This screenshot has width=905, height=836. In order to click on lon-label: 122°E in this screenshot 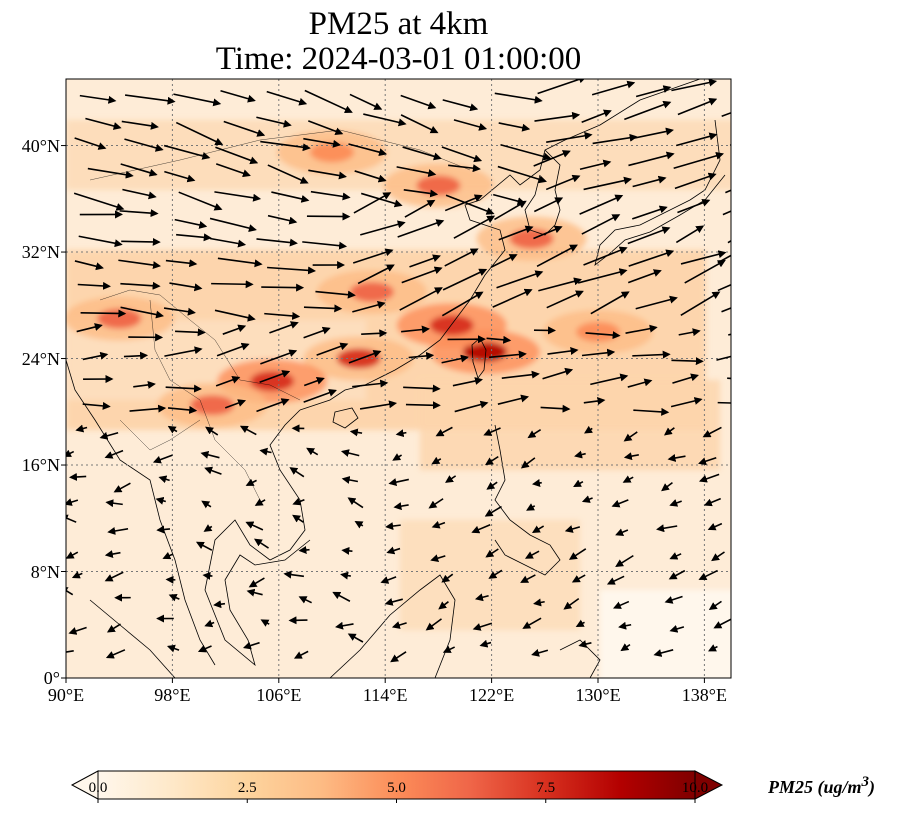, I will do `click(491, 695)`.